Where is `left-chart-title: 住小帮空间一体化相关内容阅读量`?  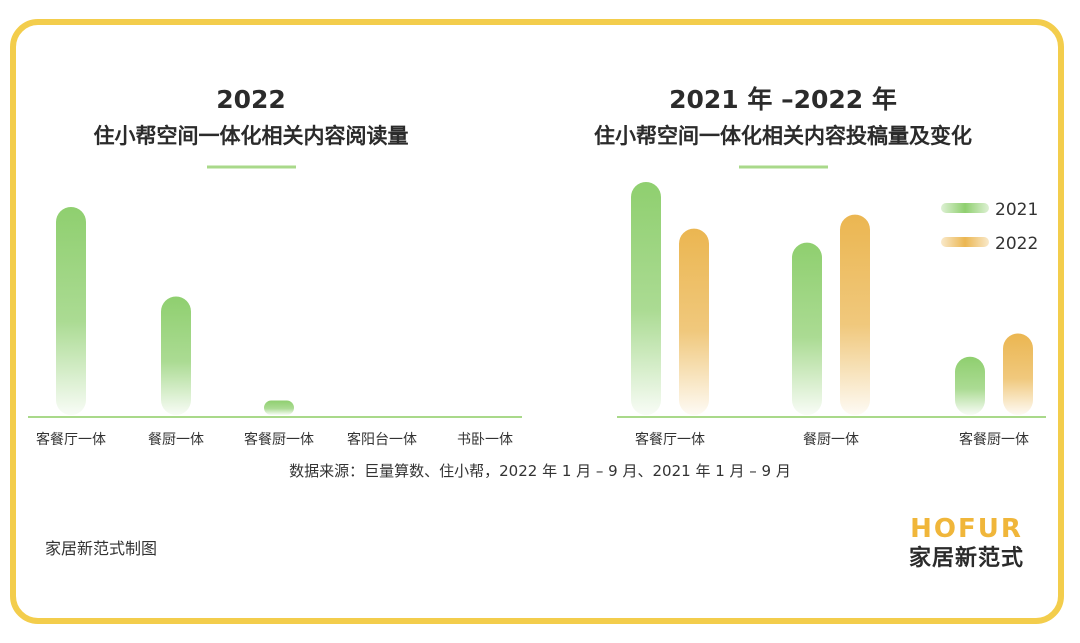
left-chart-title: 住小帮空间一体化相关内容阅读量 is located at coordinates (251, 136).